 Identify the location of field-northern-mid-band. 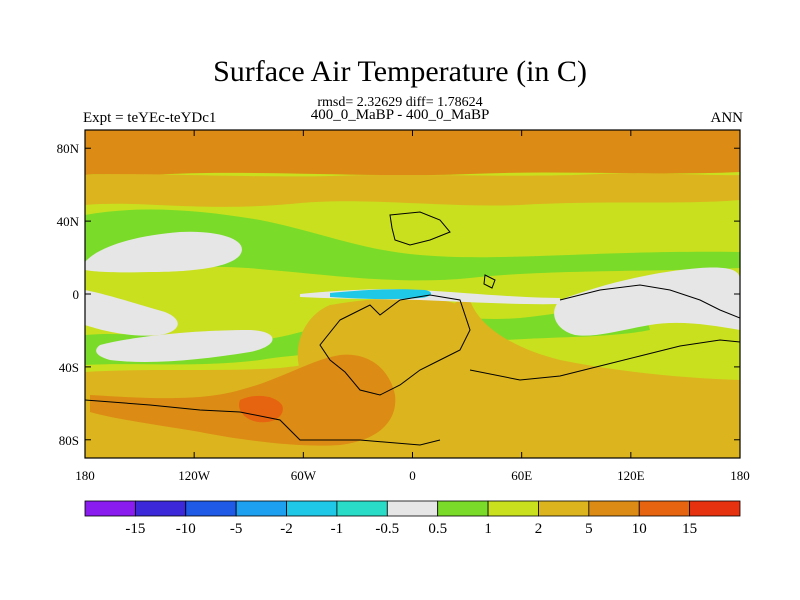
(412, 190).